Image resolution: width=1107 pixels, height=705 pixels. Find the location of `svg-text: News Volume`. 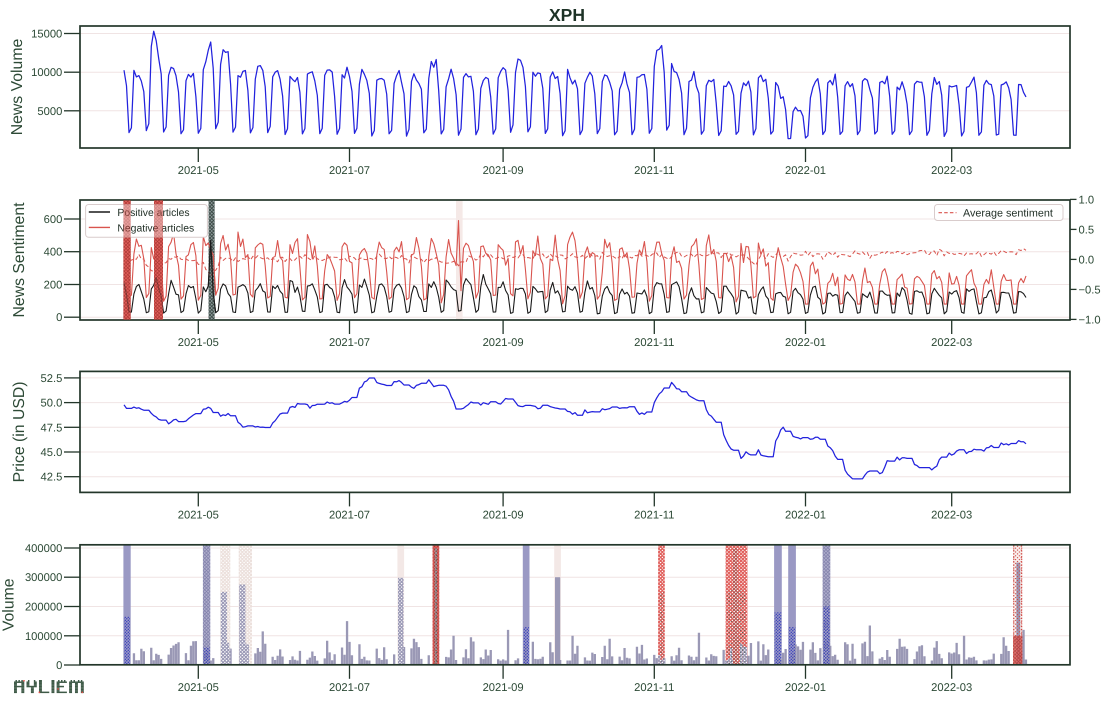

svg-text: News Volume is located at coordinates (17, 87).